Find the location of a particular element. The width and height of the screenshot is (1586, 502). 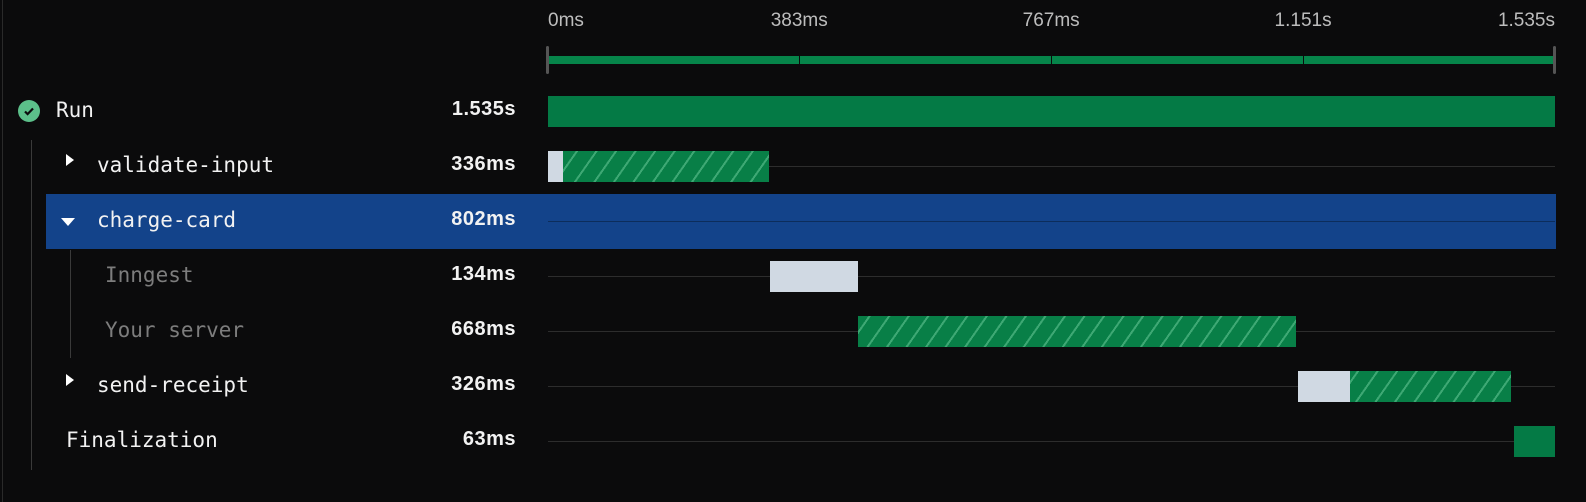

tick-label: 767ms is located at coordinates (1051, 20).